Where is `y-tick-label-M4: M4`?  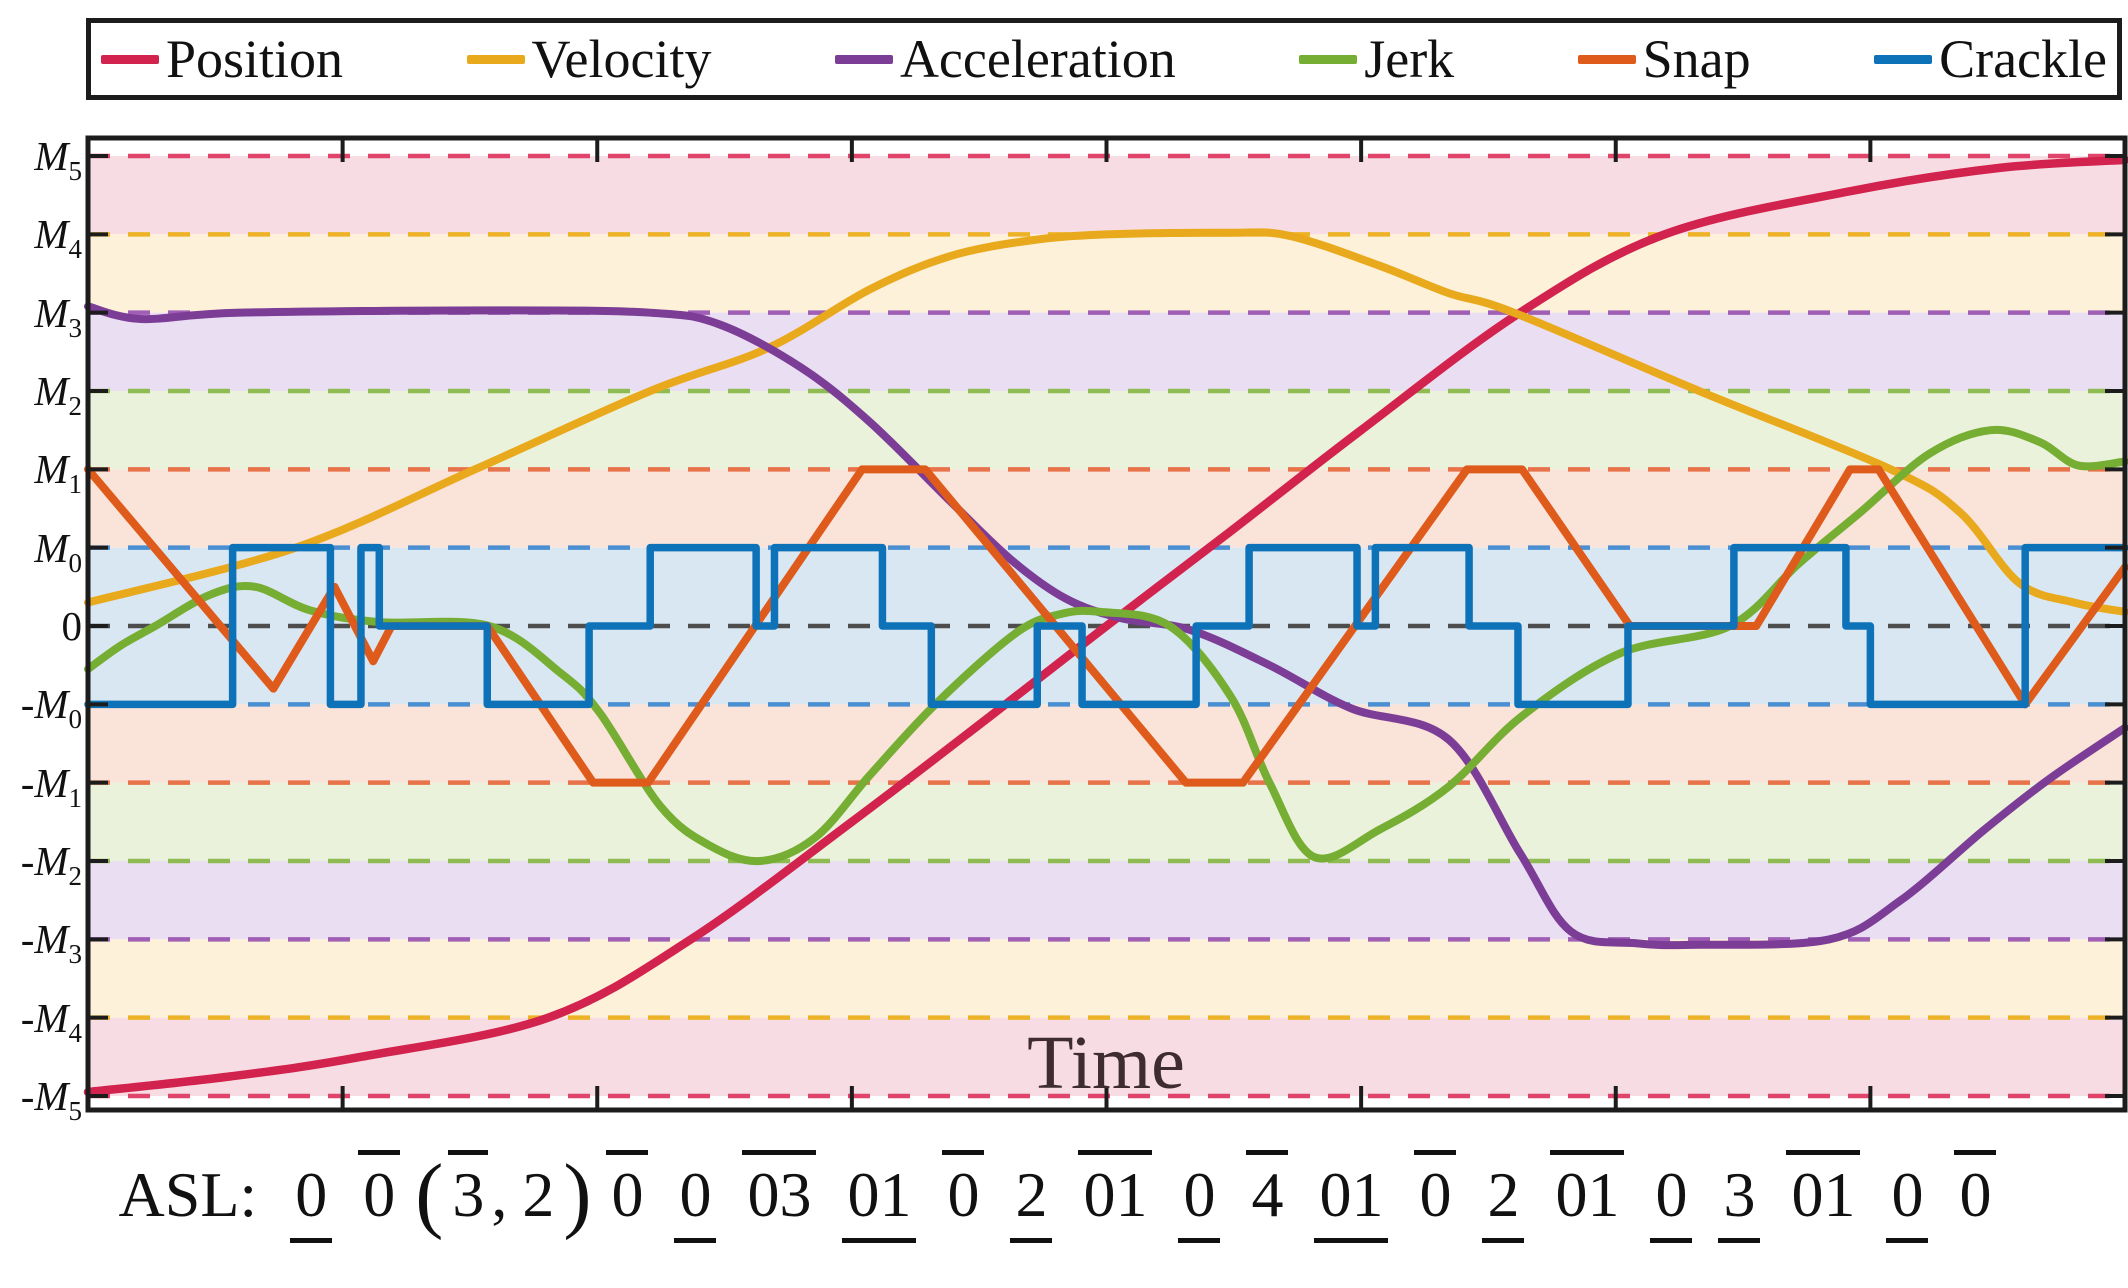 y-tick-label-M4: M4 is located at coordinates (58, 238).